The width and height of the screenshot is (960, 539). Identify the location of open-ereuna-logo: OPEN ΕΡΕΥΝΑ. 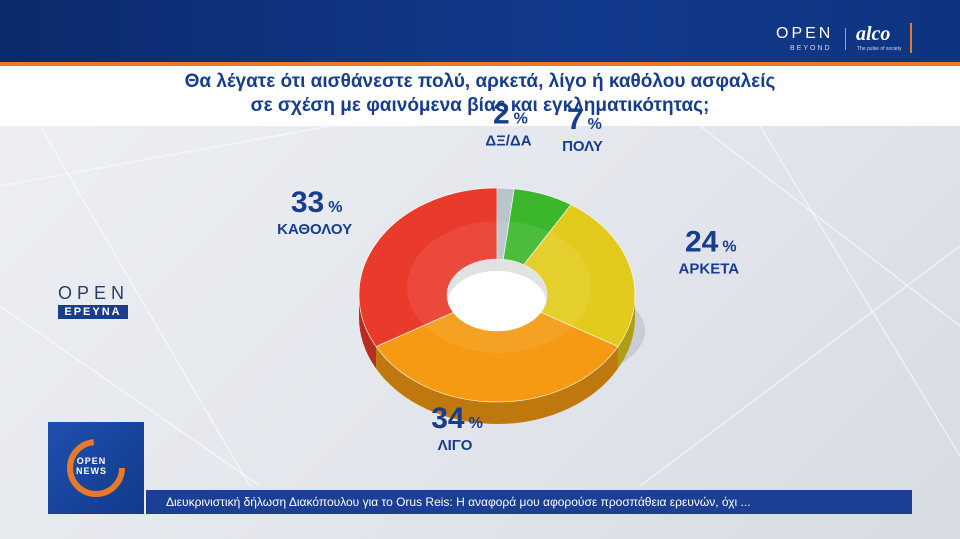
(93, 301).